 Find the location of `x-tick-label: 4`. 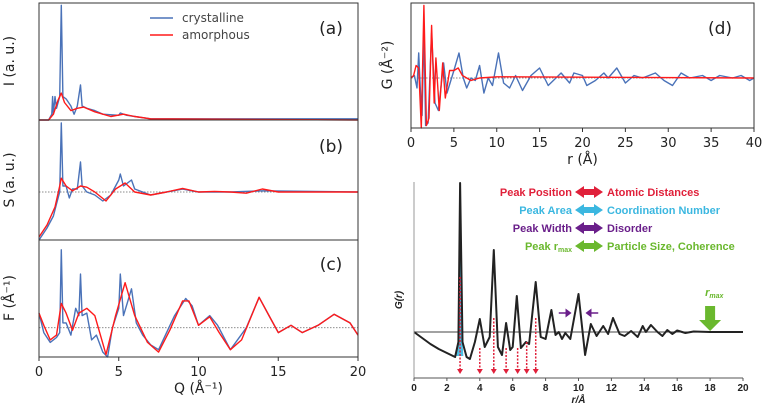

x-tick-label: 4 is located at coordinates (480, 388).